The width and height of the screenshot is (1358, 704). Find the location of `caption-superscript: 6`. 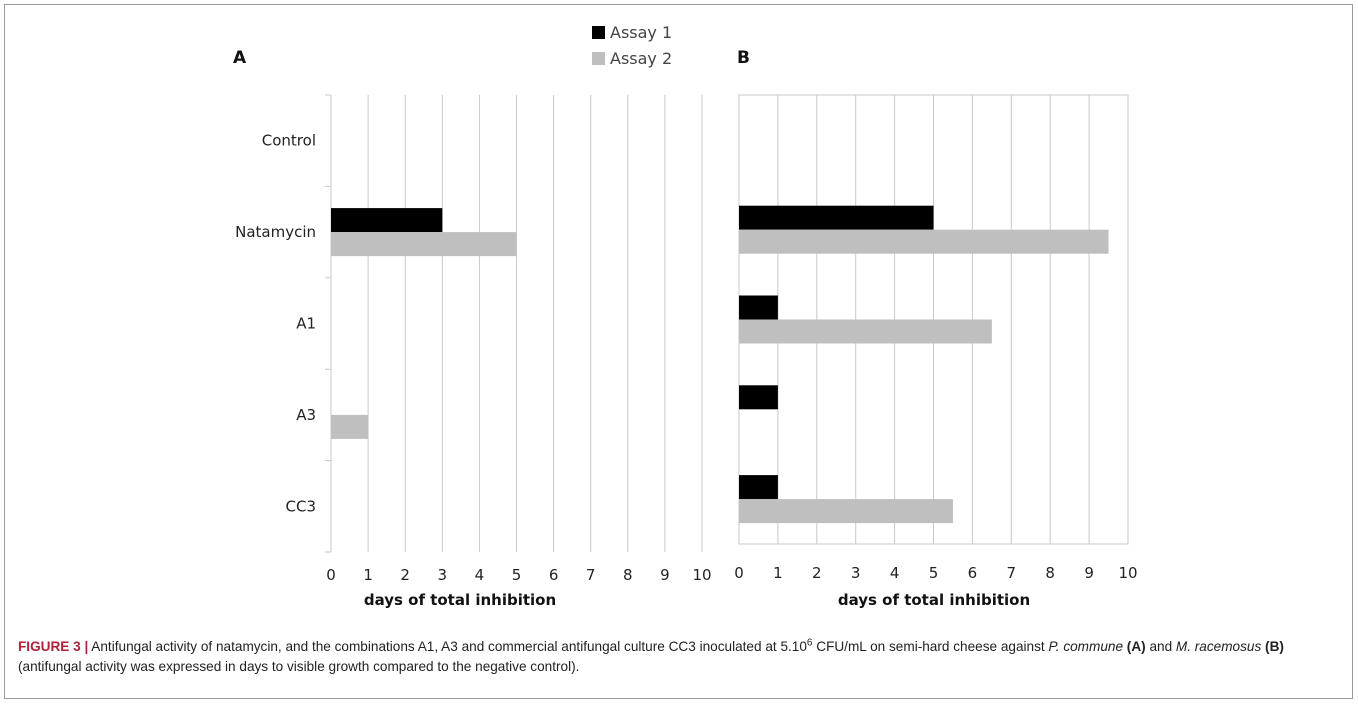

caption-superscript: 6 is located at coordinates (809, 643).